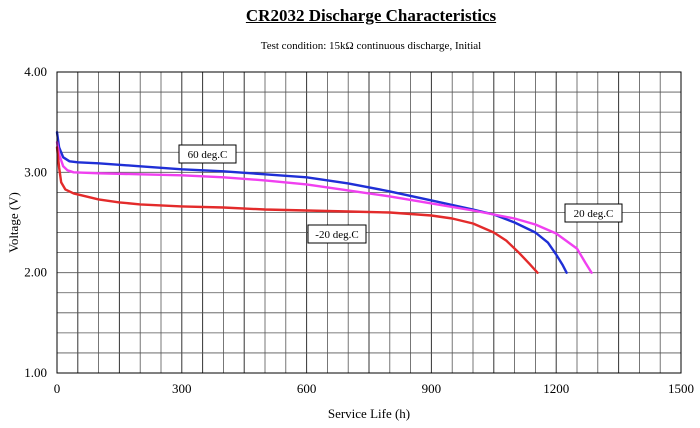 This screenshot has height=428, width=700. I want to click on x-tick-label: 1500, so click(681, 388).